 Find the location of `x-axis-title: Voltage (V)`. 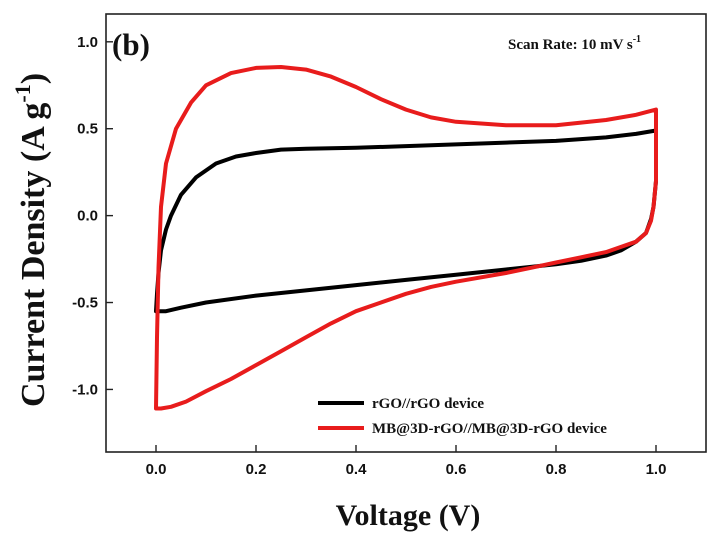

x-axis-title: Voltage (V) is located at coordinates (408, 515).